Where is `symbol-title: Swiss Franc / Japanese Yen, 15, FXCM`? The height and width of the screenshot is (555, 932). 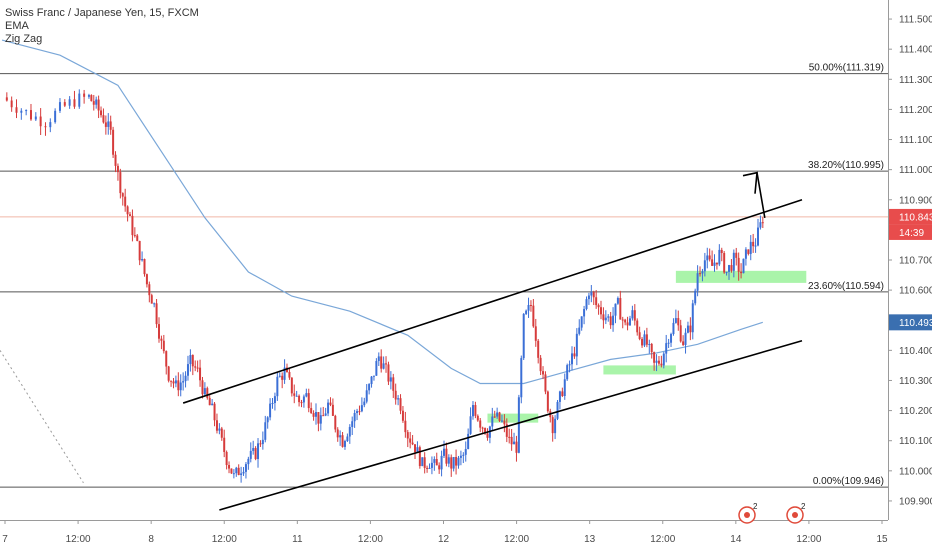 symbol-title: Swiss Franc / Japanese Yen, 15, FXCM is located at coordinates (102, 13).